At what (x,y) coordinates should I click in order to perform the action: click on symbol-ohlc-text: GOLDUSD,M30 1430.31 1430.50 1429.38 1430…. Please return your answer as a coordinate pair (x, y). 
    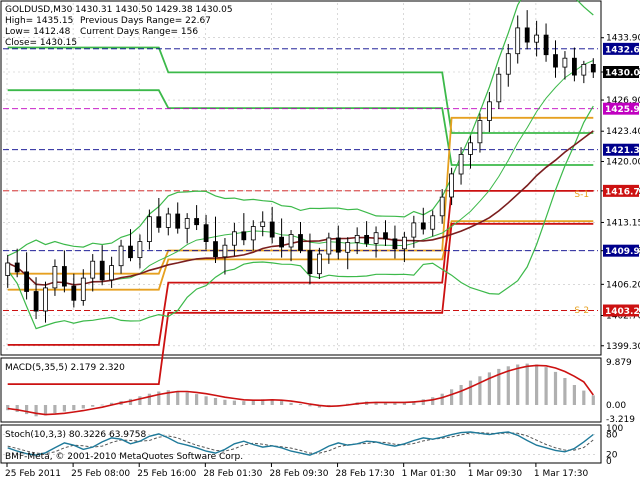
    Looking at the image, I should click on (119, 10).